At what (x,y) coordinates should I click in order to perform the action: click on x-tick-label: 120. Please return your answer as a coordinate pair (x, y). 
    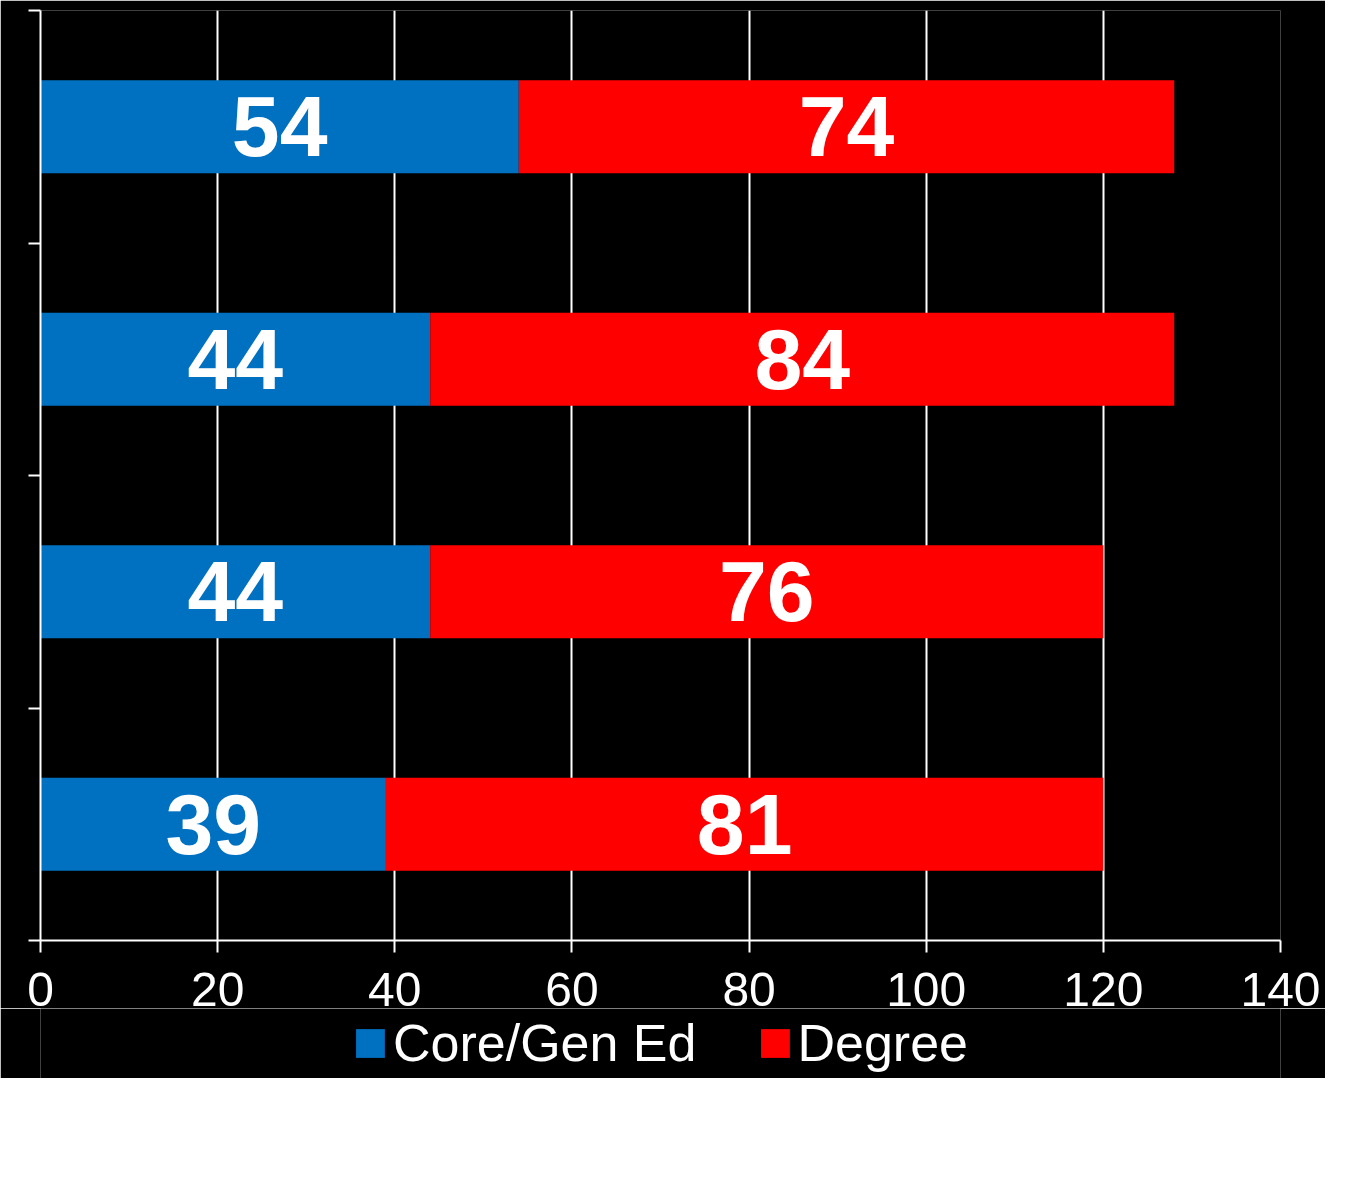
    Looking at the image, I should click on (1103, 989).